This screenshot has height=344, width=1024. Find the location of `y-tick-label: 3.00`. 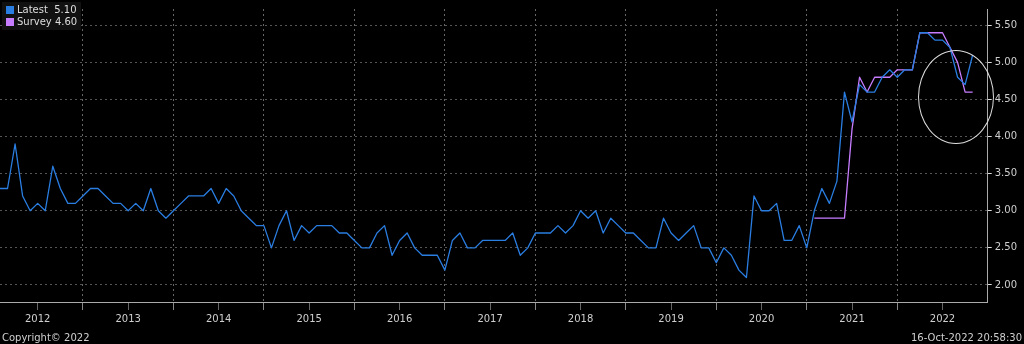

y-tick-label: 3.00 is located at coordinates (1005, 210).